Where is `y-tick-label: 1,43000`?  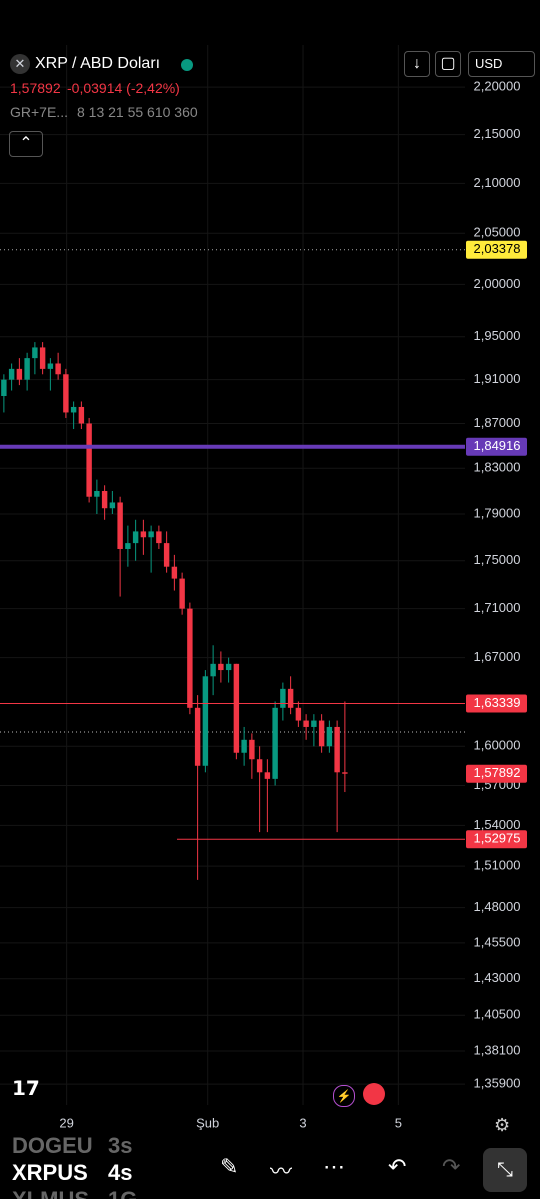 y-tick-label: 1,43000 is located at coordinates (497, 977).